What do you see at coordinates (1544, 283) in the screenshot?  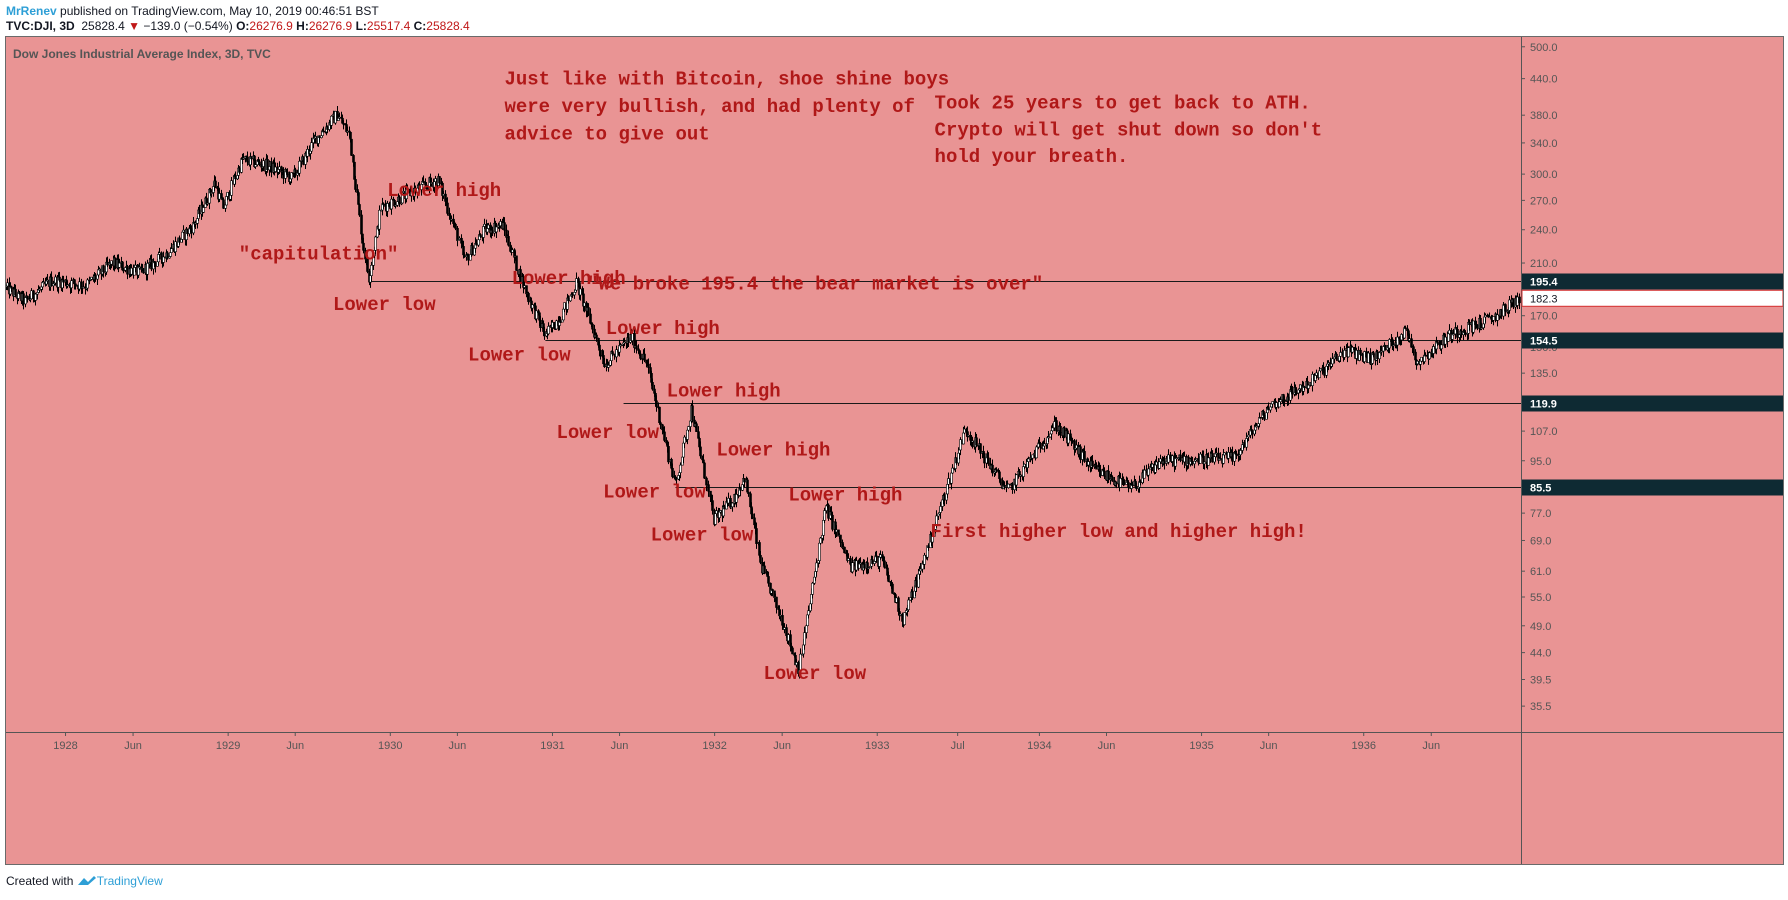 I see `level-label: 195.4` at bounding box center [1544, 283].